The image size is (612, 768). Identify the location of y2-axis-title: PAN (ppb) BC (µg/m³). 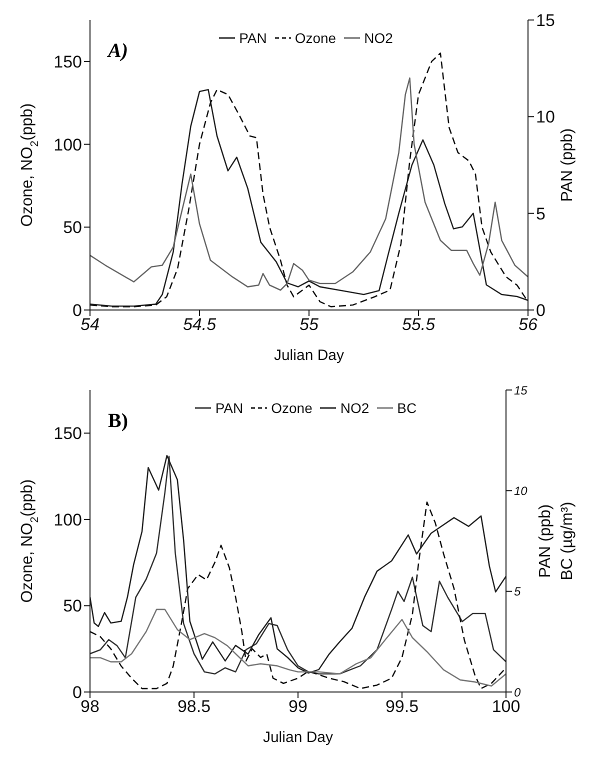
(556, 541).